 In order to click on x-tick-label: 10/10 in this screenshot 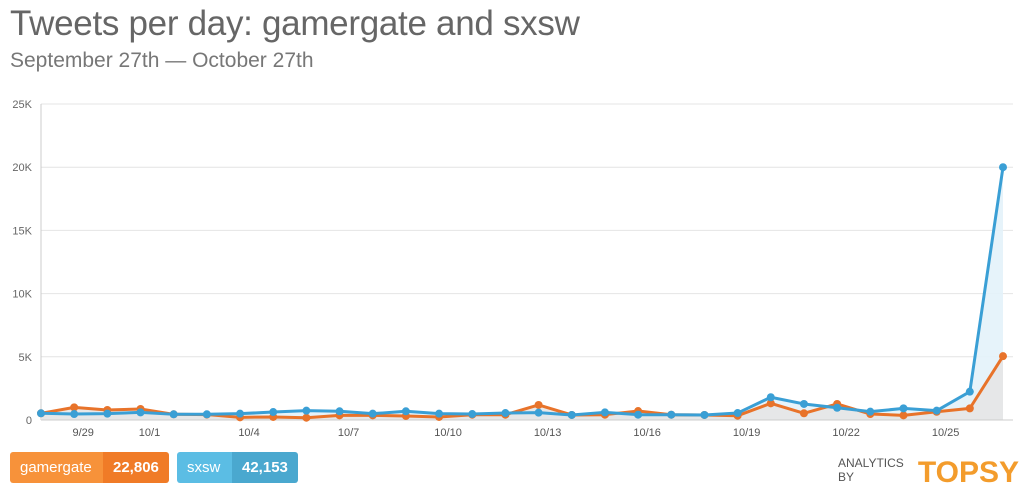, I will do `click(448, 433)`.